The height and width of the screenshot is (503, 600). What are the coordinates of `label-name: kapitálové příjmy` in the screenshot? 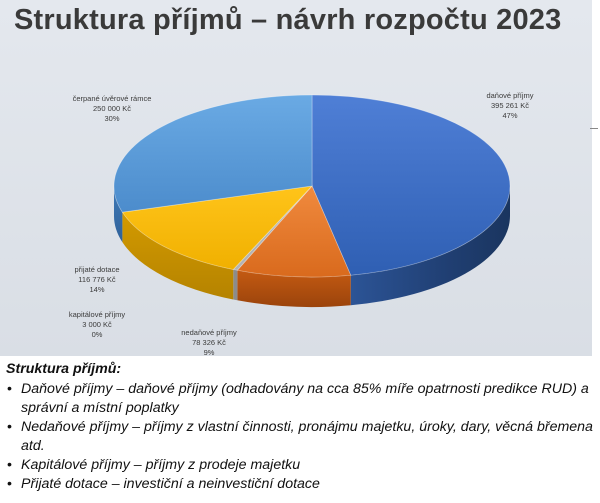 It's located at (97, 314).